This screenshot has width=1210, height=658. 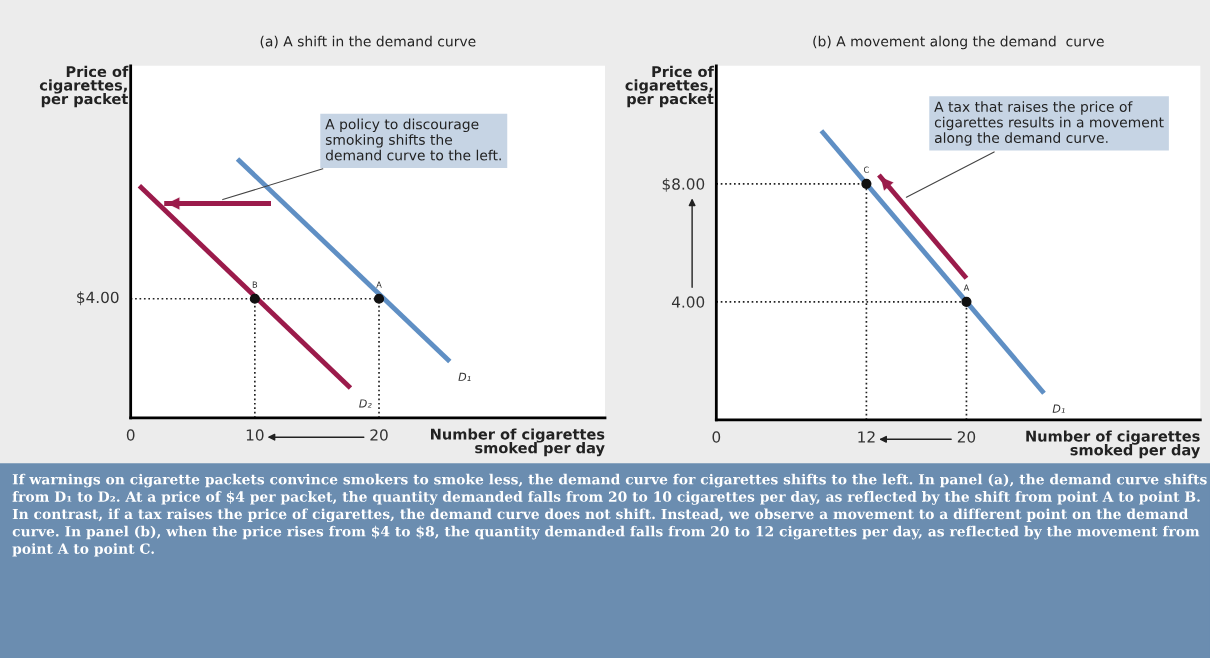 What do you see at coordinates (1049, 123) in the screenshot?
I see `annotation: A tax that raises the price of cigarettes results in a movement along the demand curve.` at bounding box center [1049, 123].